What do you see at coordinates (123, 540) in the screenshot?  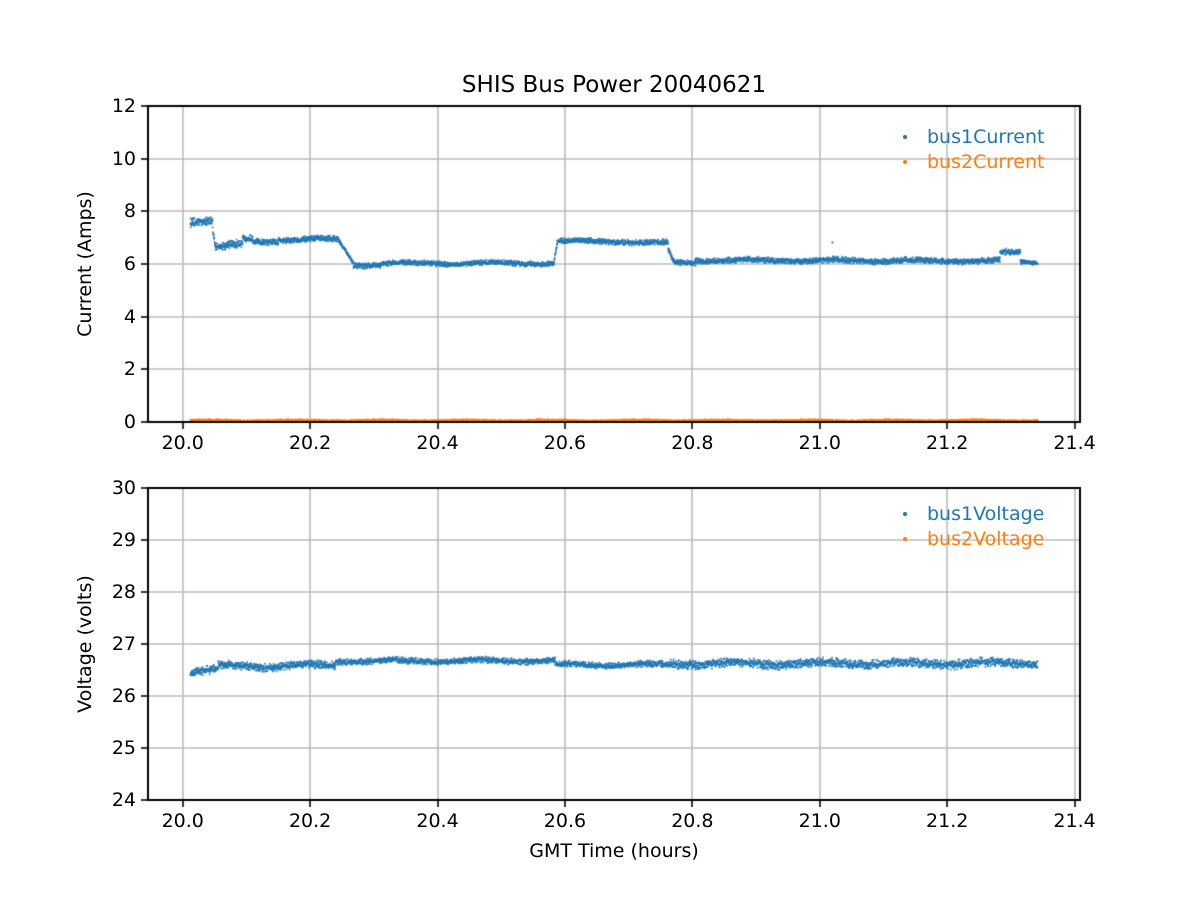 I see `y-tick-label: 29` at bounding box center [123, 540].